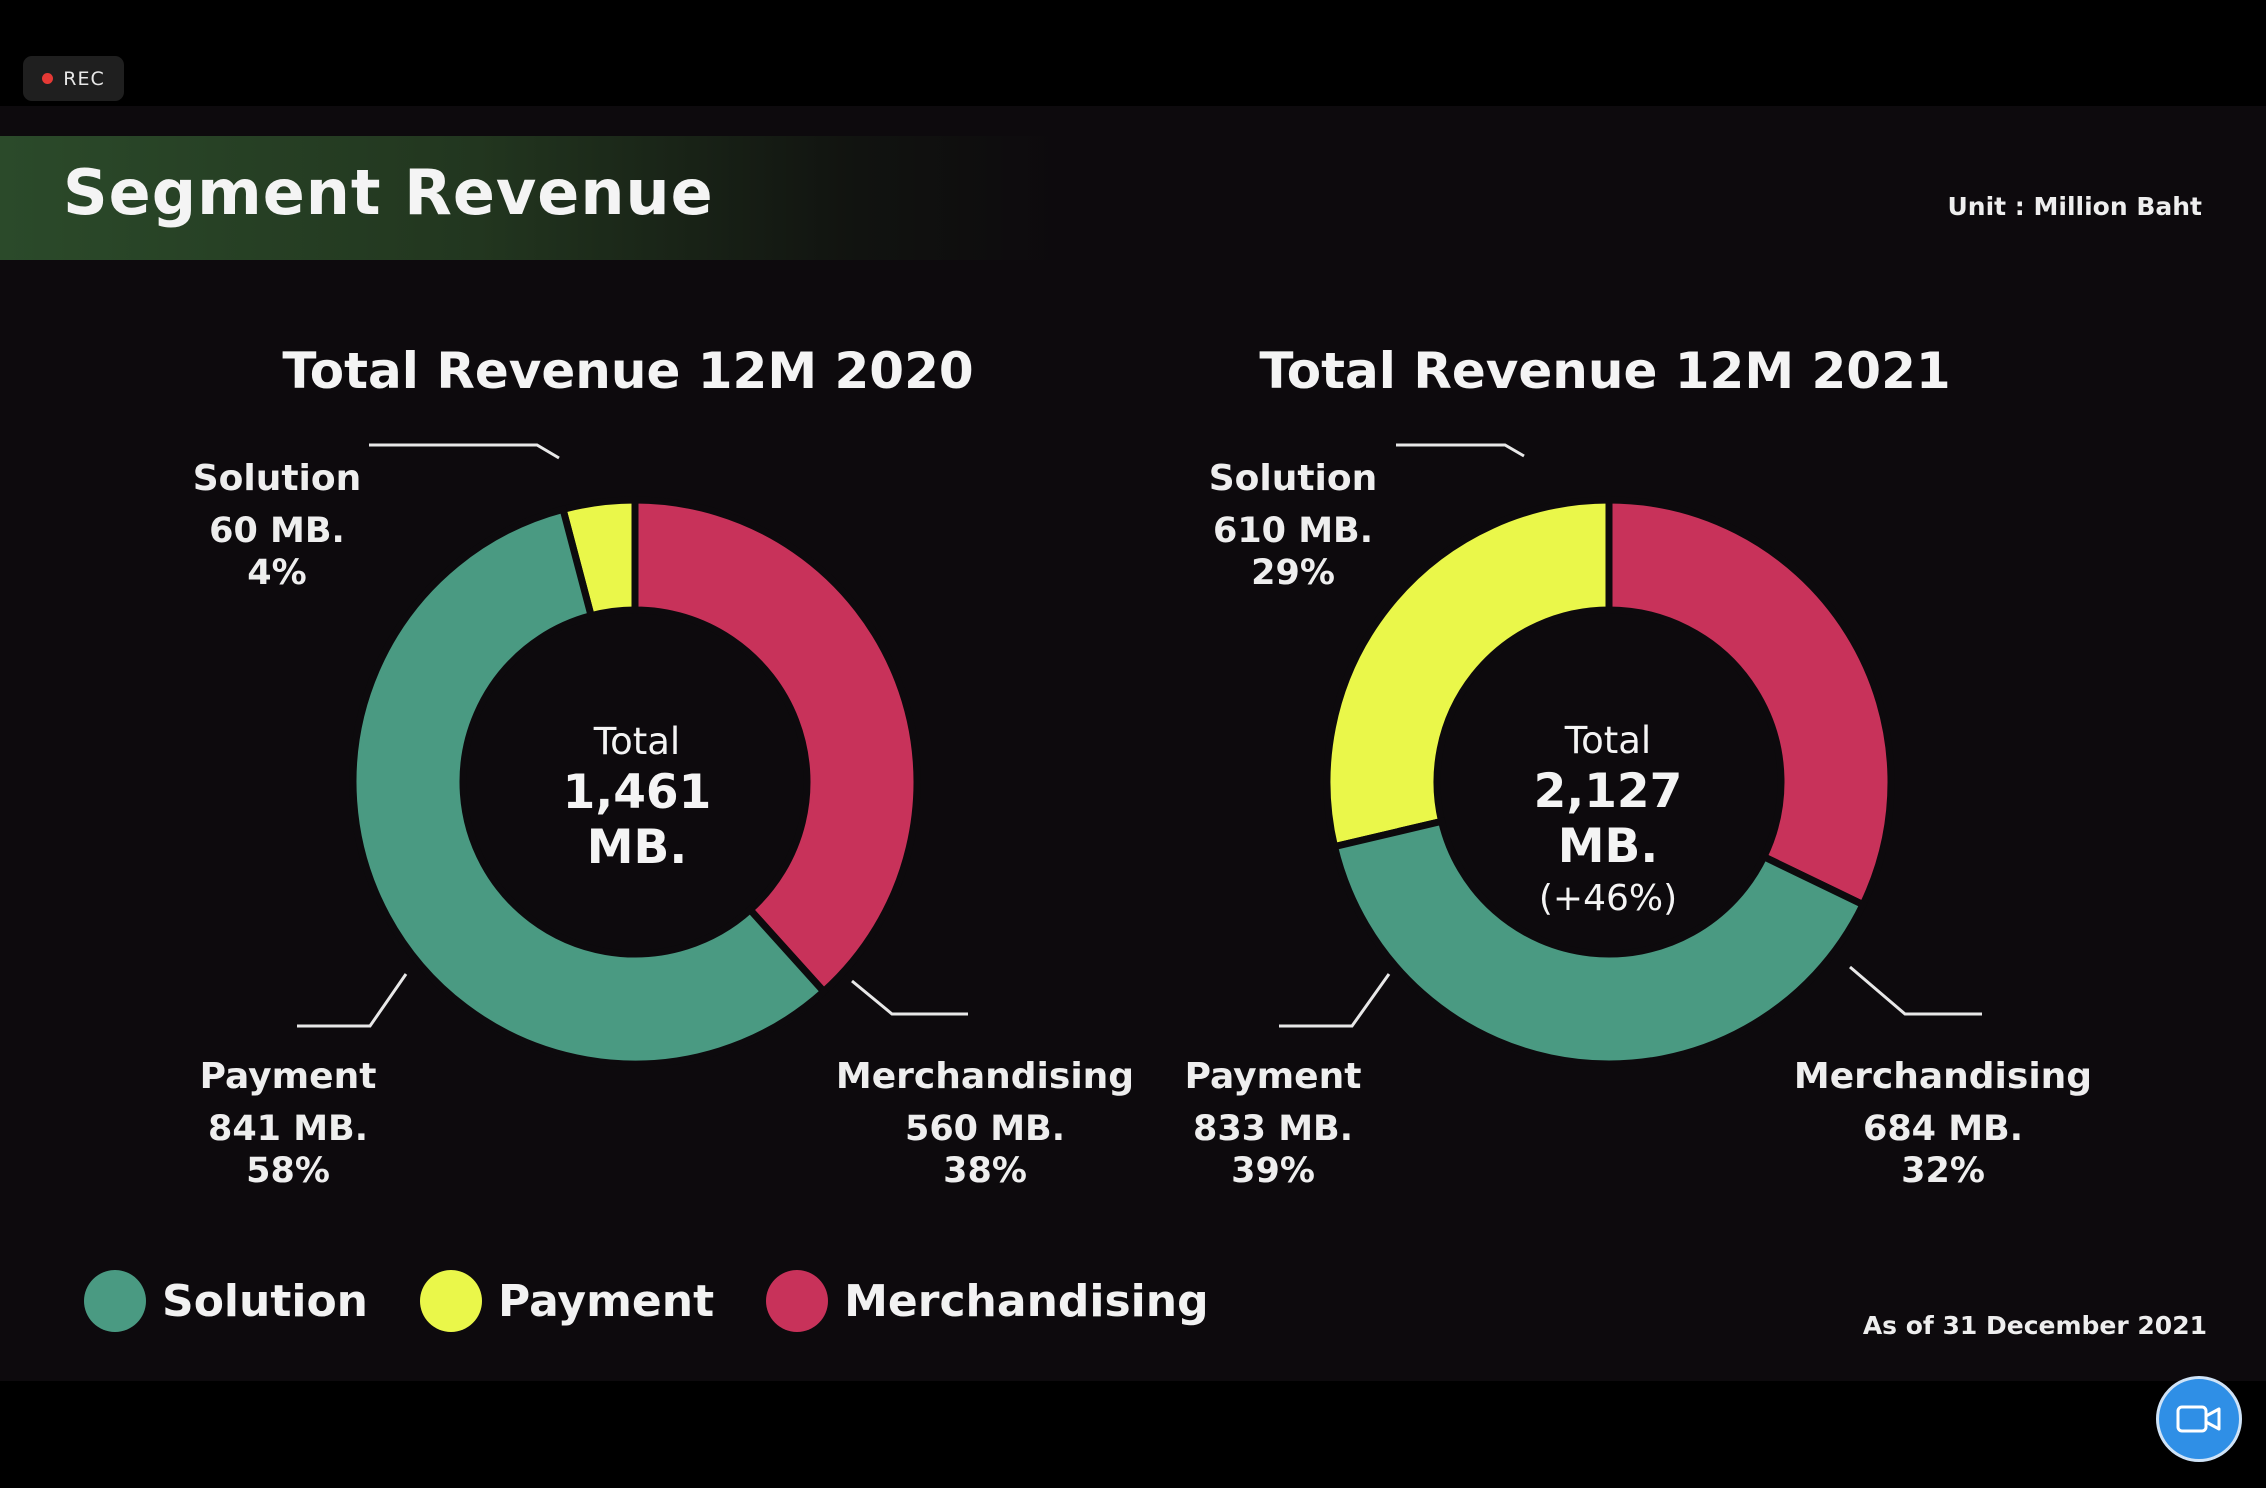 This screenshot has height=1488, width=2266. What do you see at coordinates (1026, 1301) in the screenshot?
I see `legend-label: Merchandising` at bounding box center [1026, 1301].